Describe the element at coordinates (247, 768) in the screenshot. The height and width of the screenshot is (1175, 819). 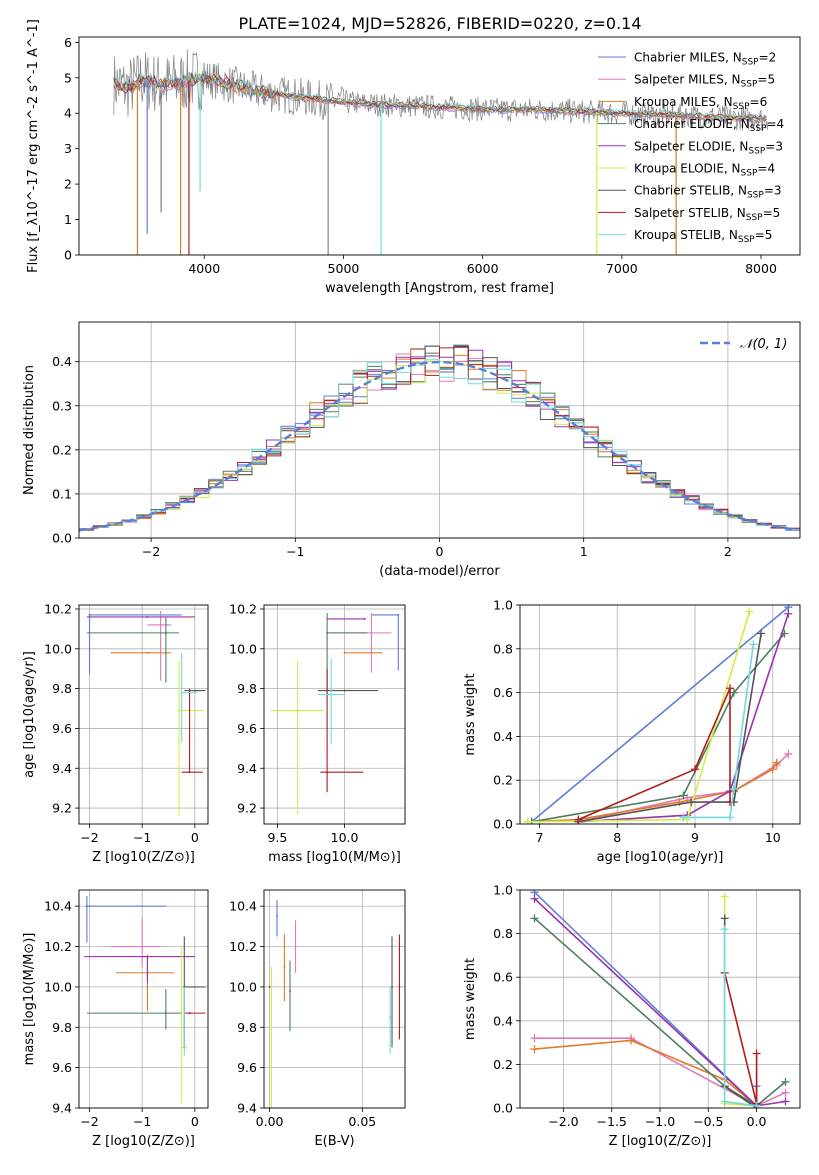
I see `age_vs_mass-ytick-label: 9.4` at that location.